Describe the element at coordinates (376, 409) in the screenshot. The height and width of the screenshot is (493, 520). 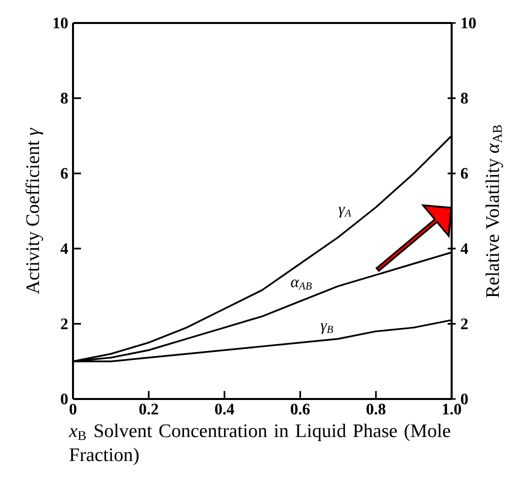
I see `x-tick-label: 0.8` at that location.